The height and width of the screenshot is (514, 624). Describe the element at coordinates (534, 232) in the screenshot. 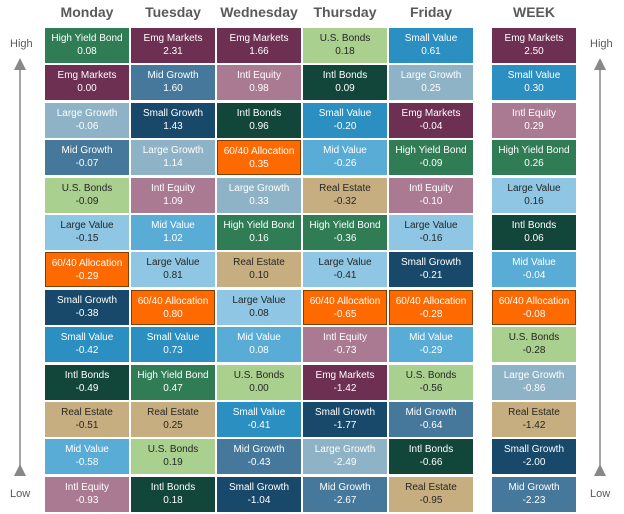

I see `cell: Intl Bonds 0.06` at that location.